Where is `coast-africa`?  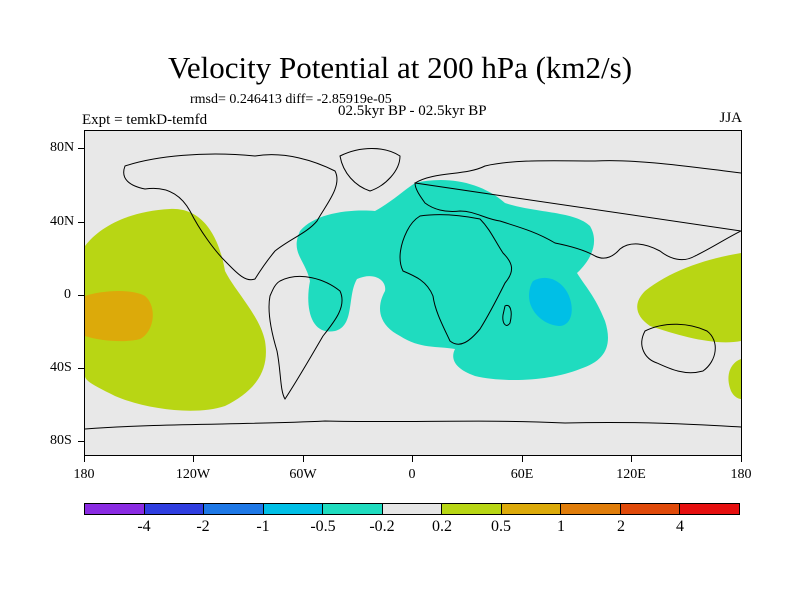
coast-africa is located at coordinates (455, 279).